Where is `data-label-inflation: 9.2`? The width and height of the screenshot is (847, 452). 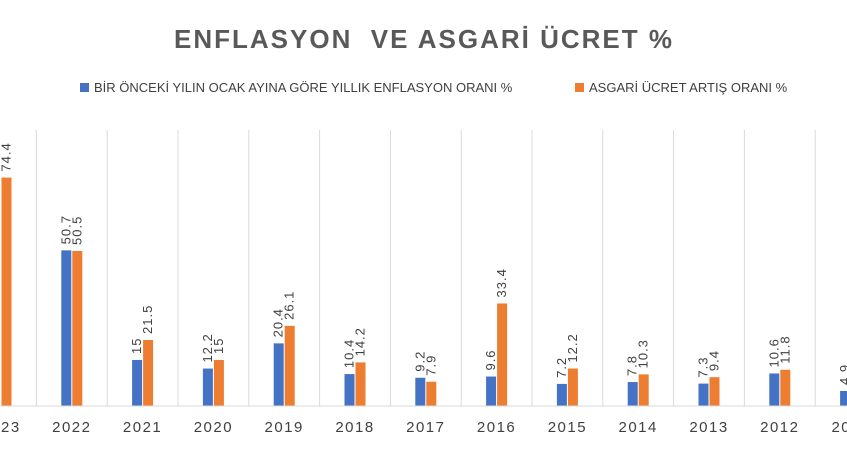 data-label-inflation: 9.2 is located at coordinates (419, 361).